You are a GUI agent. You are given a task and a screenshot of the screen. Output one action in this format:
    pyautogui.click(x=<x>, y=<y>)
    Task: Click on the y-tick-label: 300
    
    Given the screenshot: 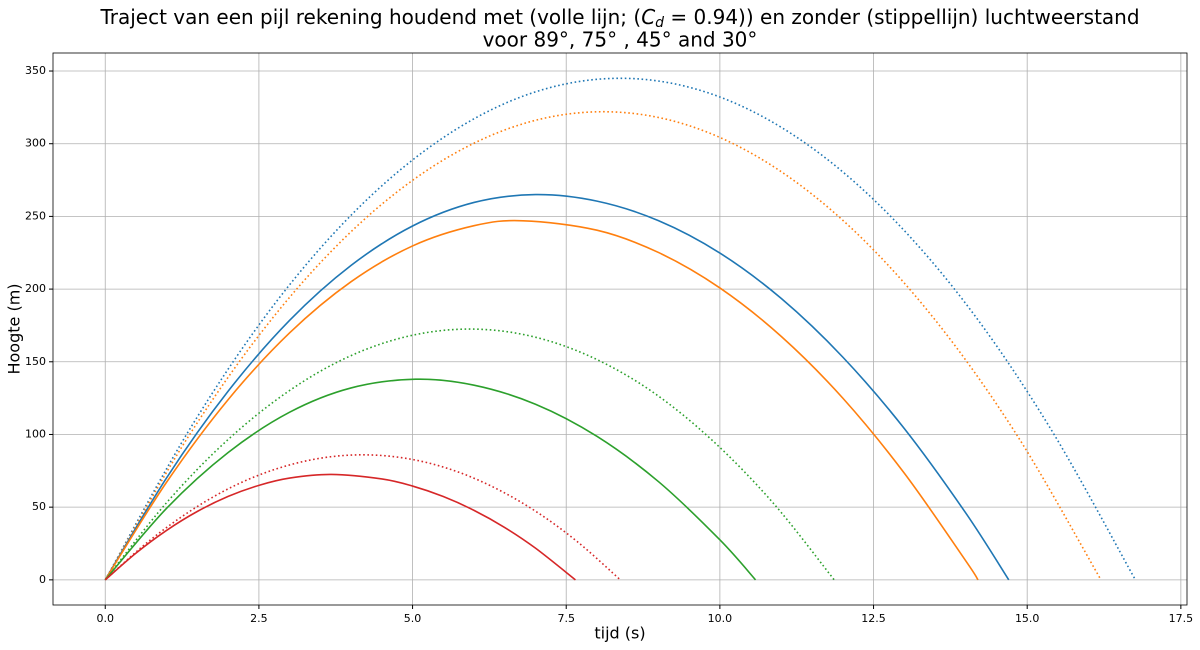 What is the action you would take?
    pyautogui.click(x=35, y=143)
    